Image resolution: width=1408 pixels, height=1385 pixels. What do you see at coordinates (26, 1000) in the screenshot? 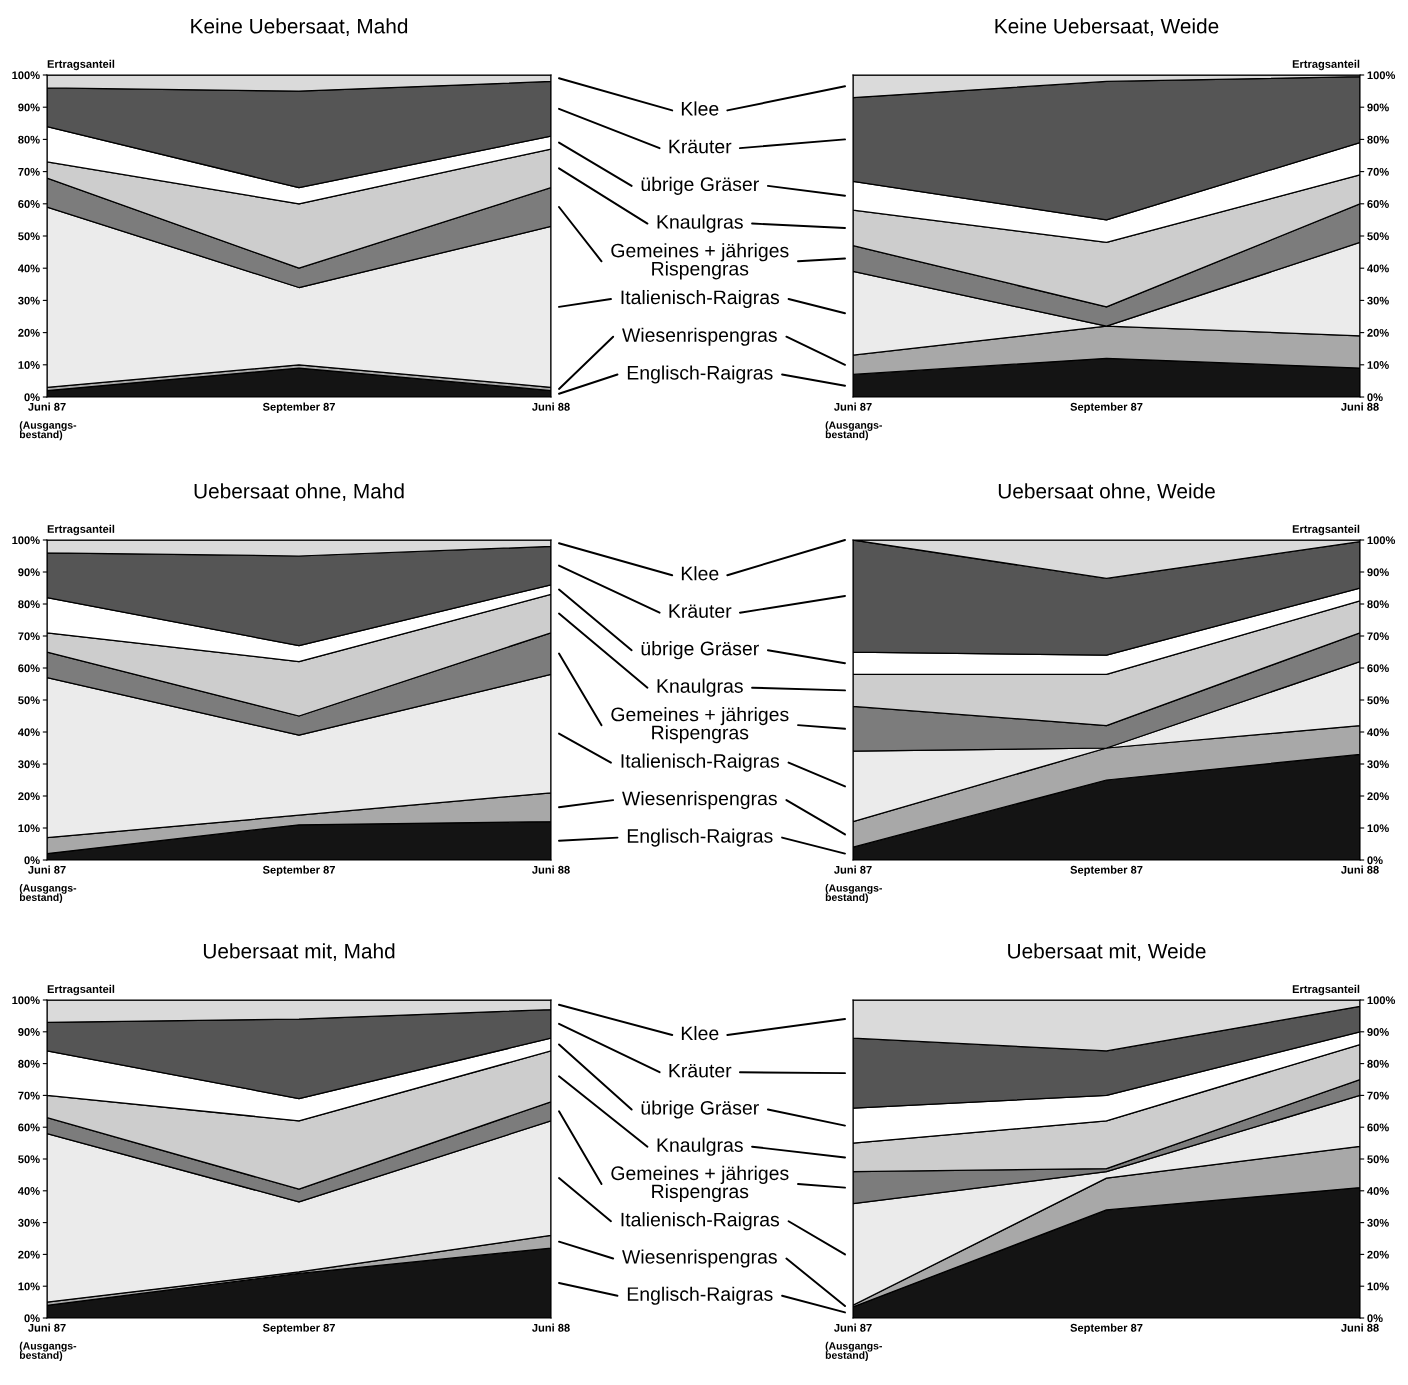
I see `y-tick-label: 100%` at bounding box center [26, 1000].